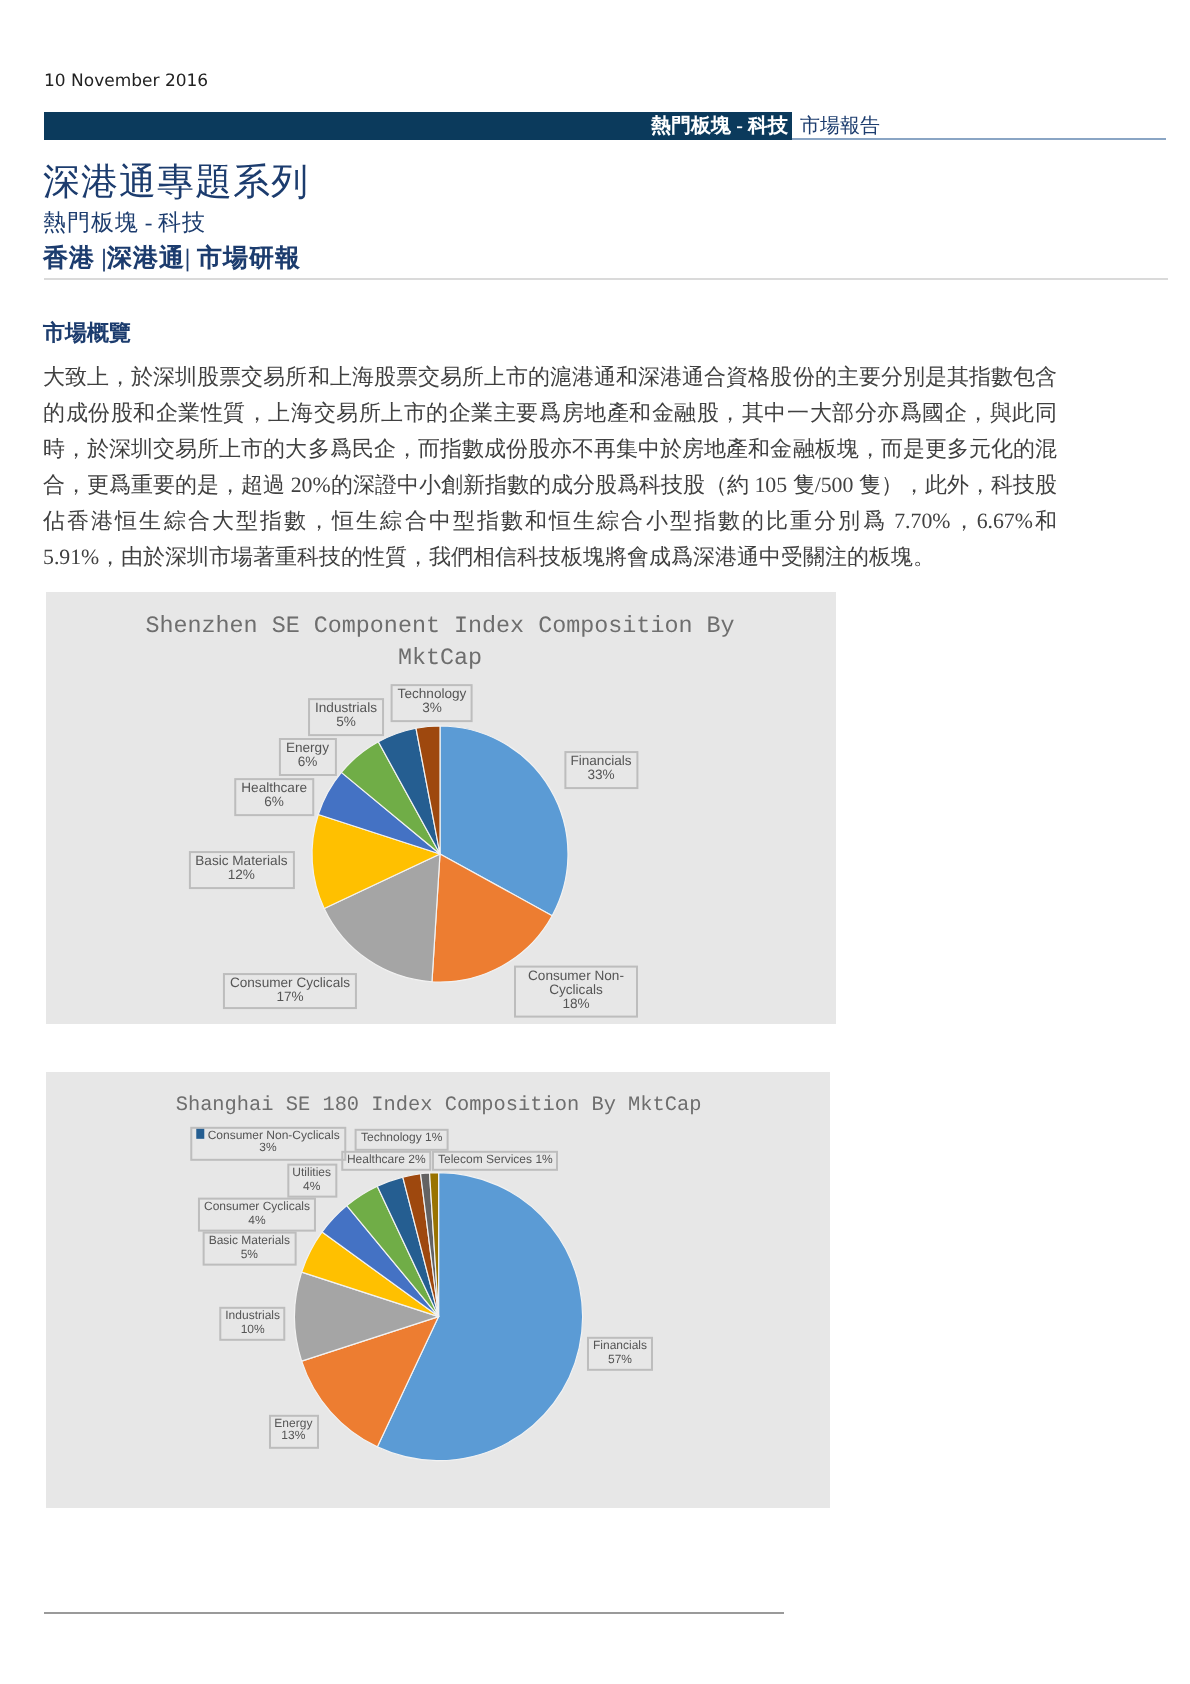  Describe the element at coordinates (126, 82) in the screenshot. I see `text: 10 November 2016` at that location.